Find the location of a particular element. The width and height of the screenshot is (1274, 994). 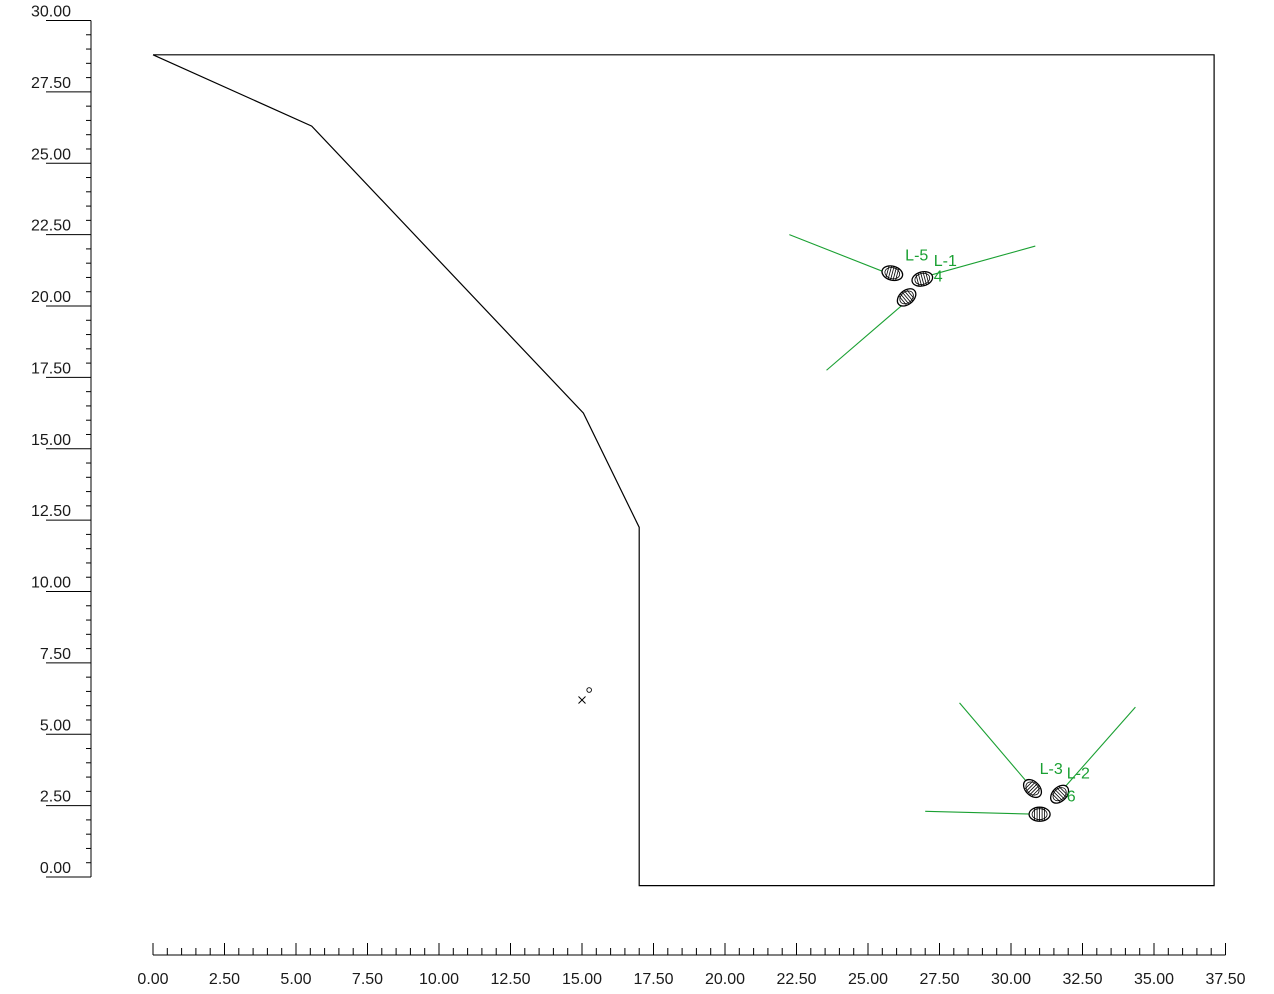

x-tick-label: 35.00 is located at coordinates (1154, 979).